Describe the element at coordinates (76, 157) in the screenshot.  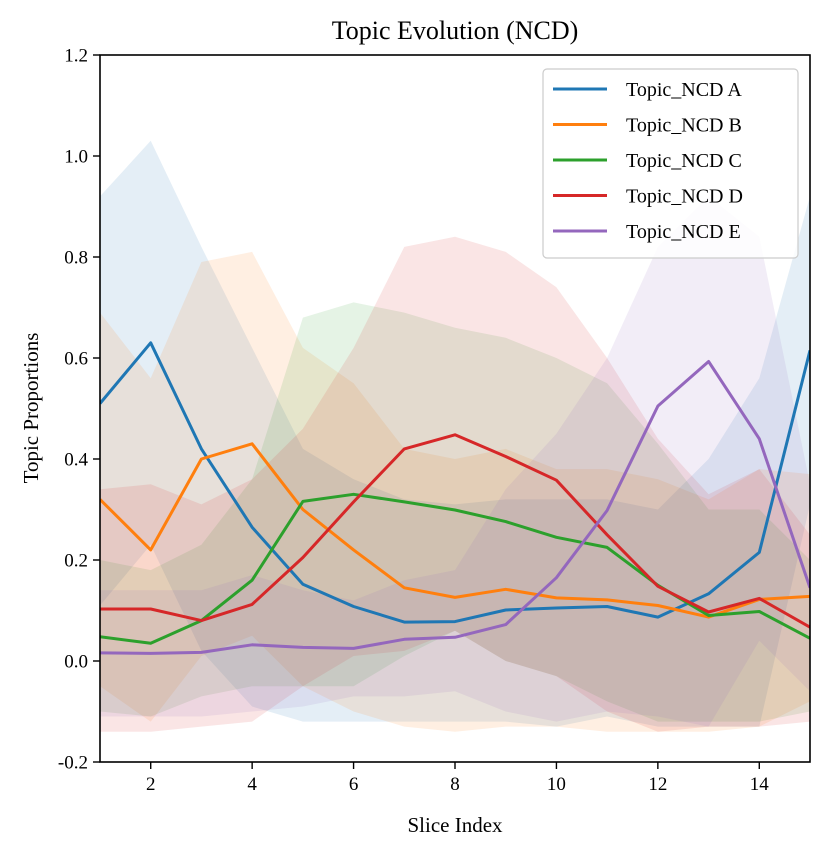
I see `y-tick-label: 1.0` at that location.